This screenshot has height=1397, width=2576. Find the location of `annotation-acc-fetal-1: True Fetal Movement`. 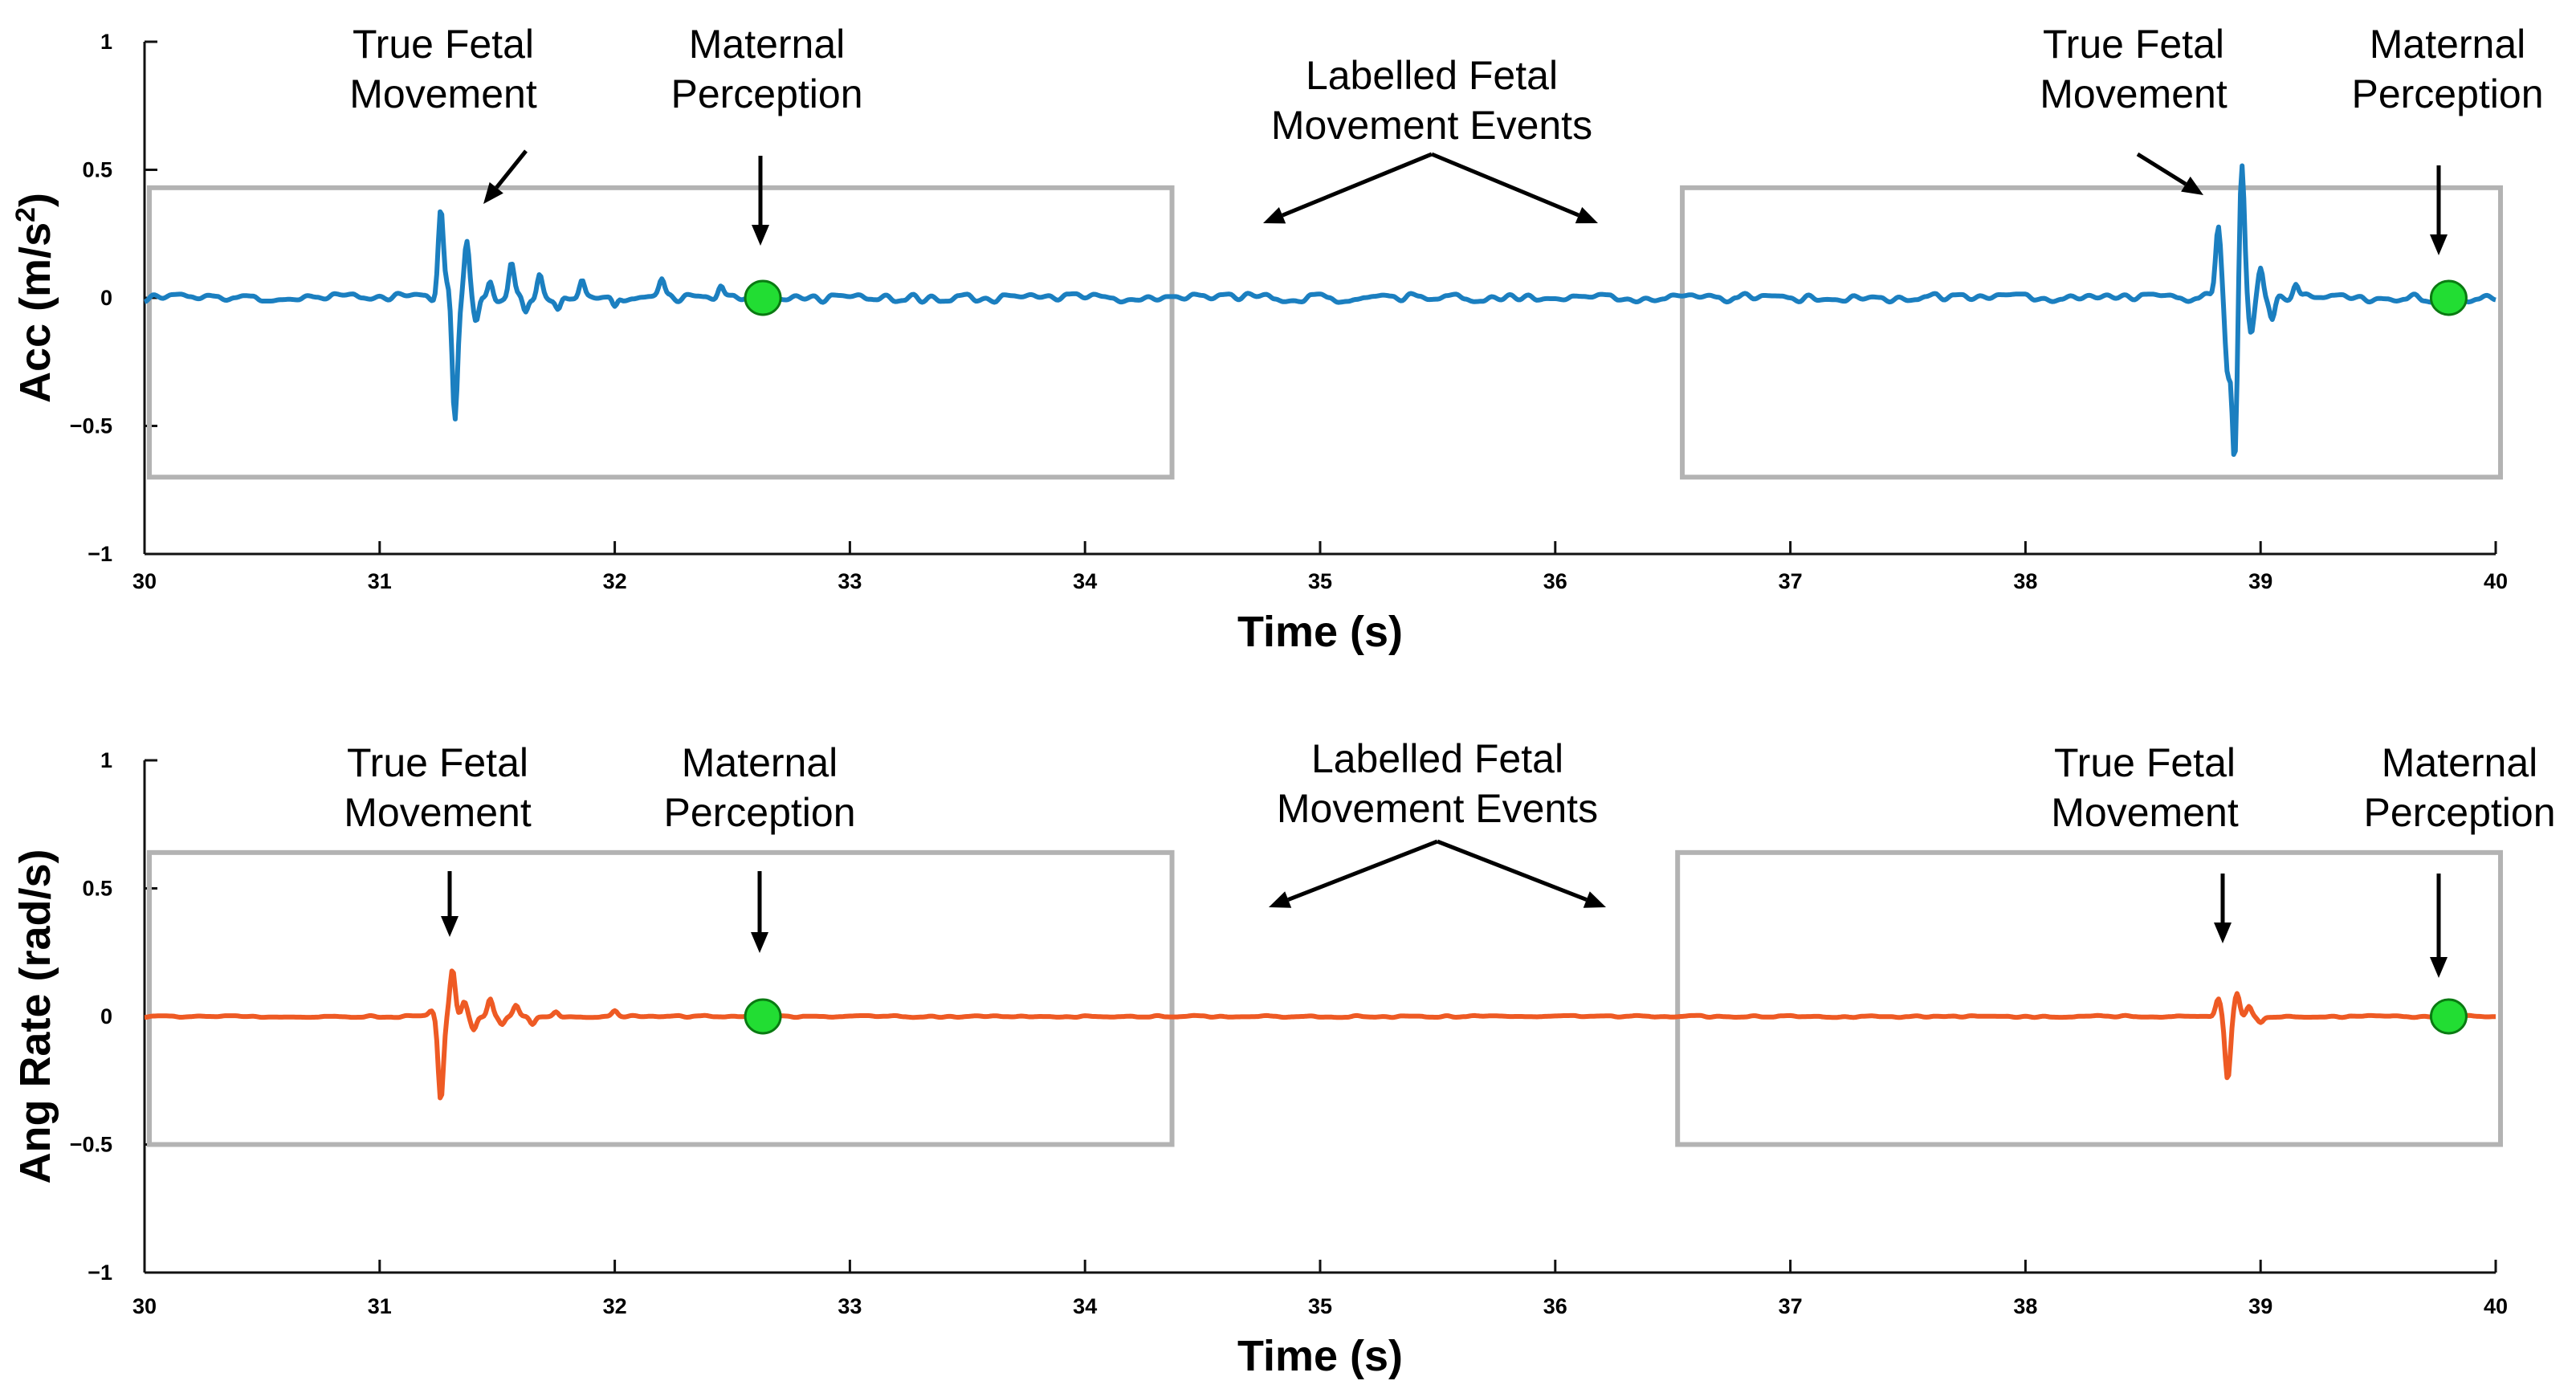

annotation-acc-fetal-1: True Fetal Movement is located at coordinates (443, 69).